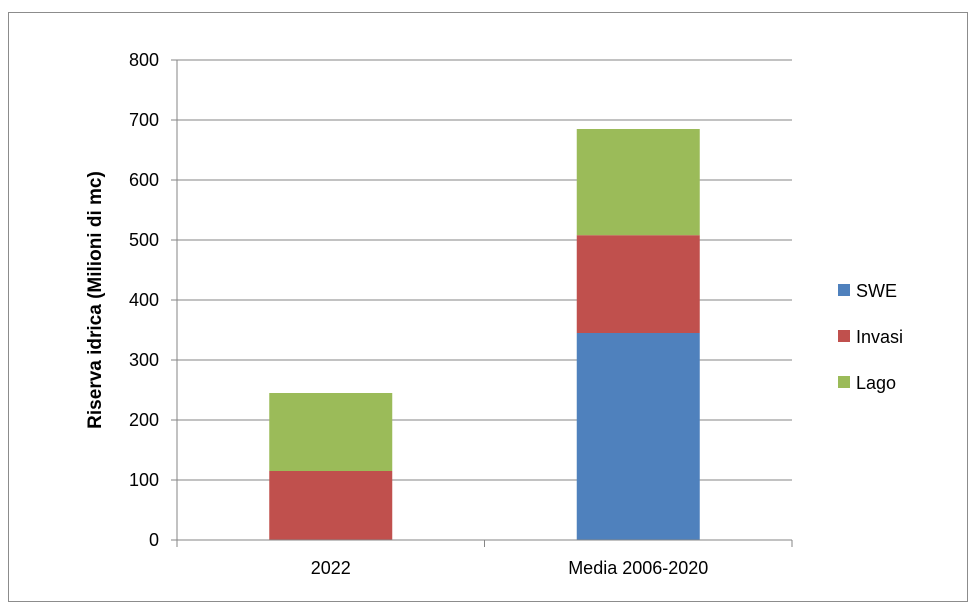  What do you see at coordinates (144, 360) in the screenshot?
I see `y-tick-label: 300` at bounding box center [144, 360].